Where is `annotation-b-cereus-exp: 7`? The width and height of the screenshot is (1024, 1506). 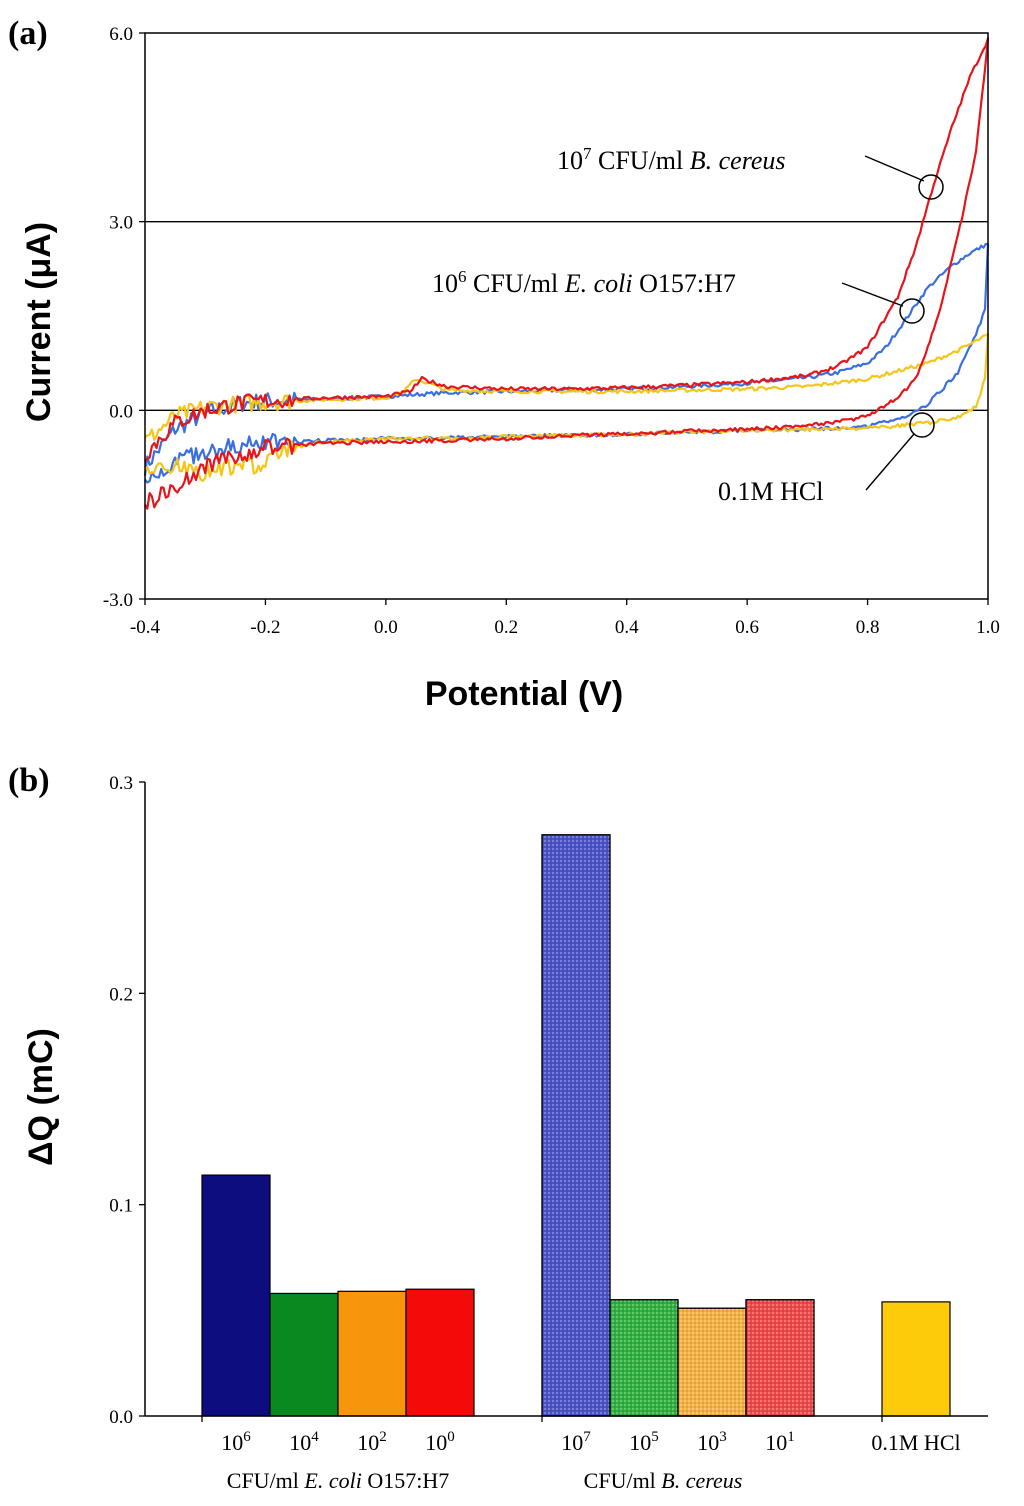 annotation-b-cereus-exp: 7 is located at coordinates (587, 153).